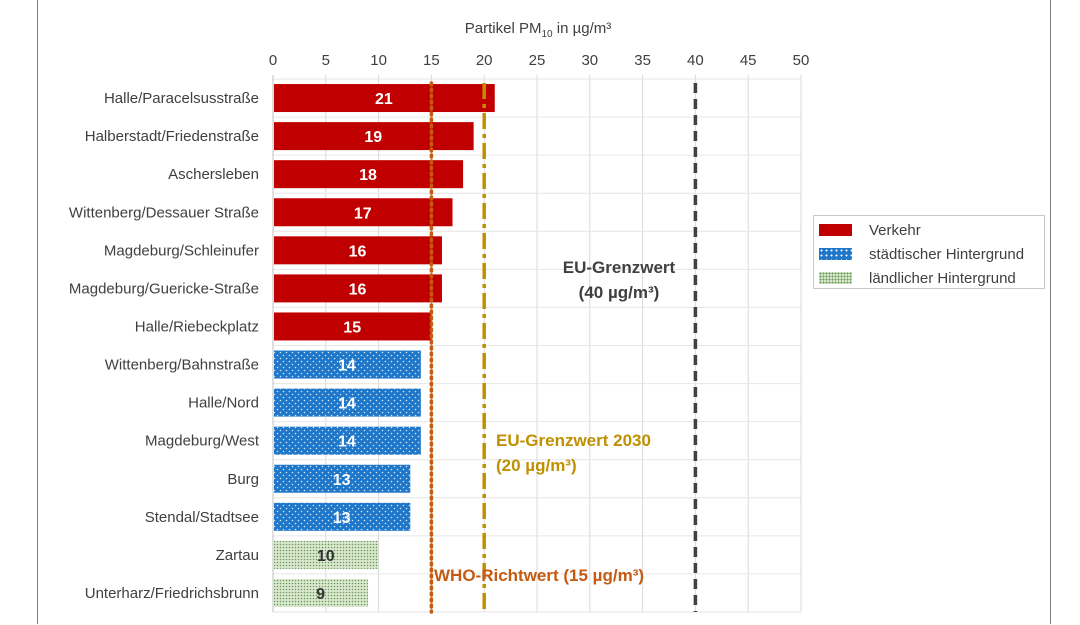 The width and height of the screenshot is (1080, 625). Describe the element at coordinates (243, 479) in the screenshot. I see `category-label: Burg` at that location.